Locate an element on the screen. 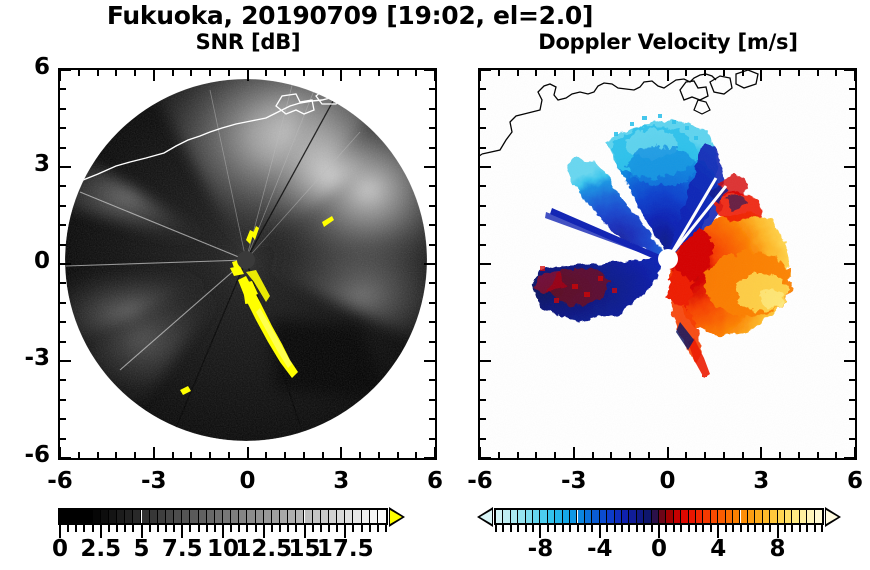  snr-y-tick-label: 6 is located at coordinates (41, 67).